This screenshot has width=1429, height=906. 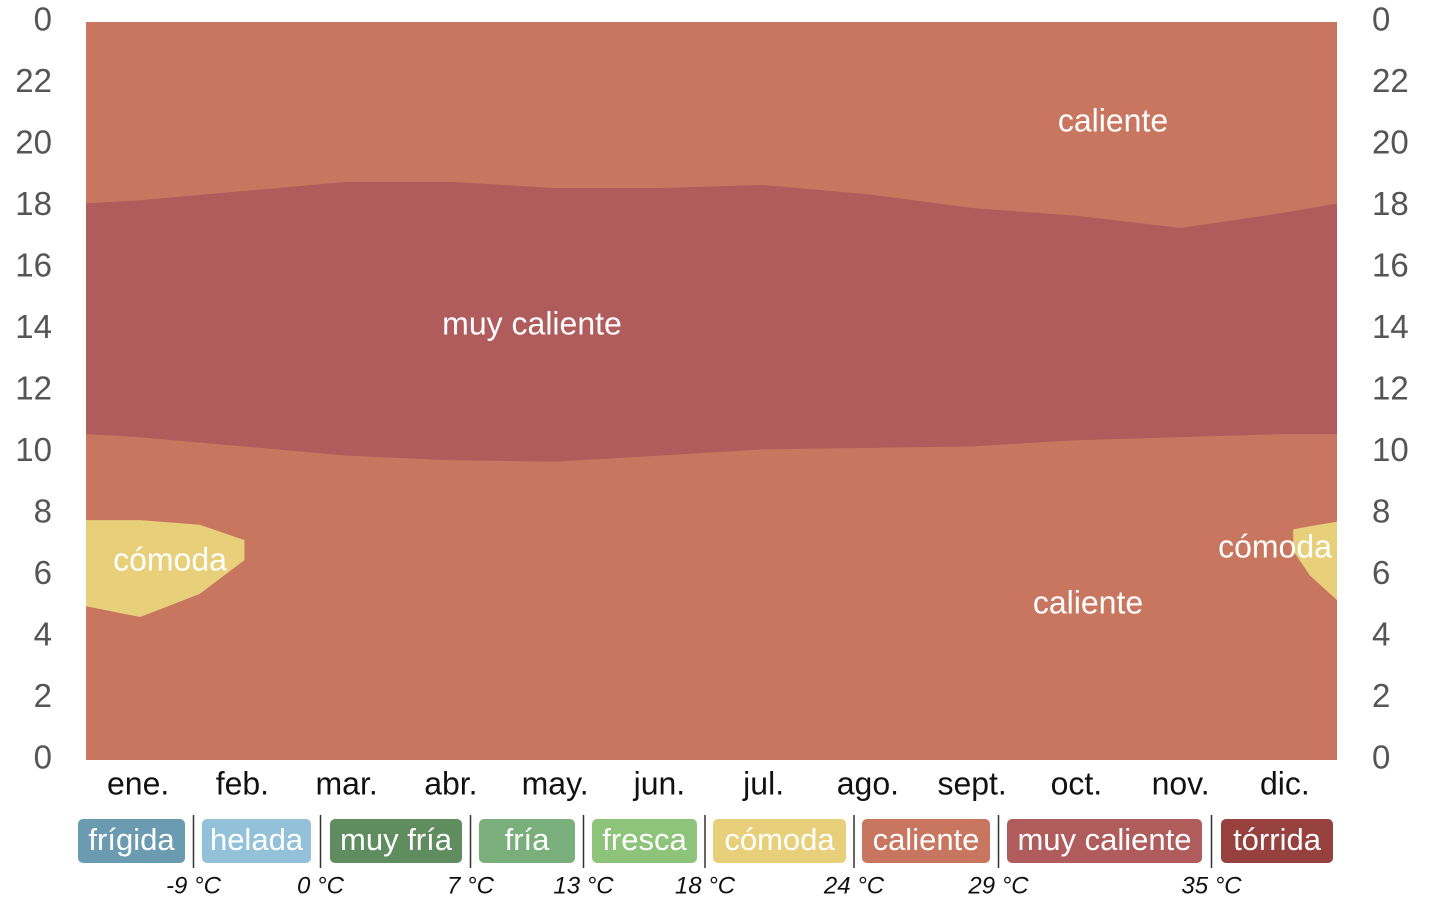 I want to click on y-tick-label: 4, so click(x=43, y=634).